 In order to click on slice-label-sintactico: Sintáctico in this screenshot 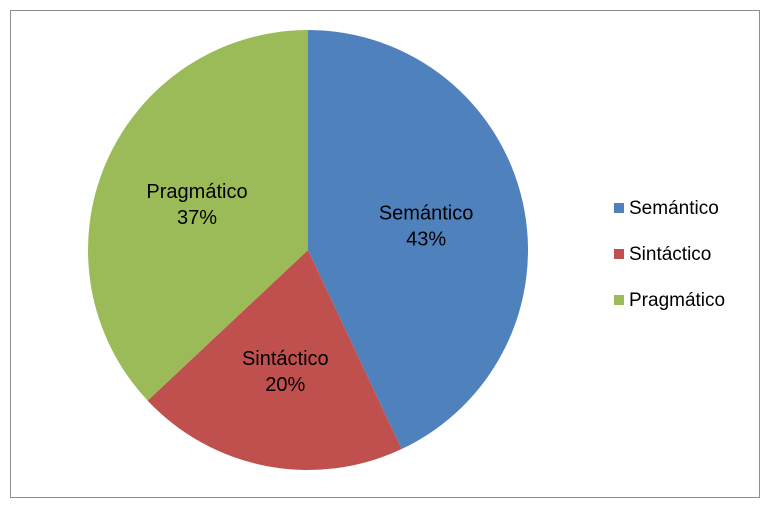, I will do `click(285, 359)`.